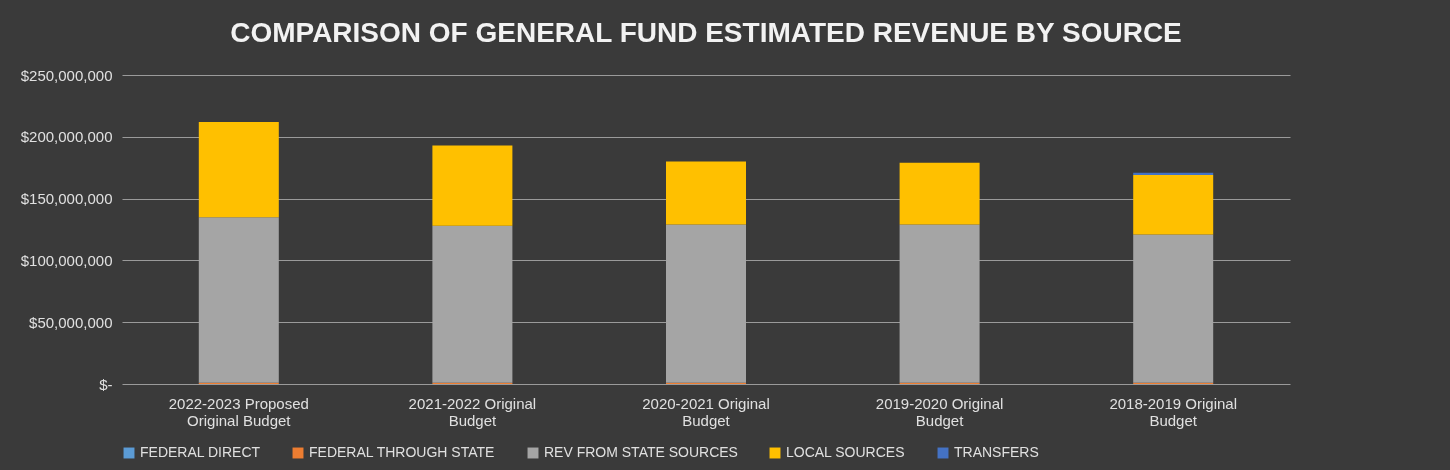 The height and width of the screenshot is (470, 1450). Describe the element at coordinates (66, 137) in the screenshot. I see `y-tick-label: $200,000,000` at that location.